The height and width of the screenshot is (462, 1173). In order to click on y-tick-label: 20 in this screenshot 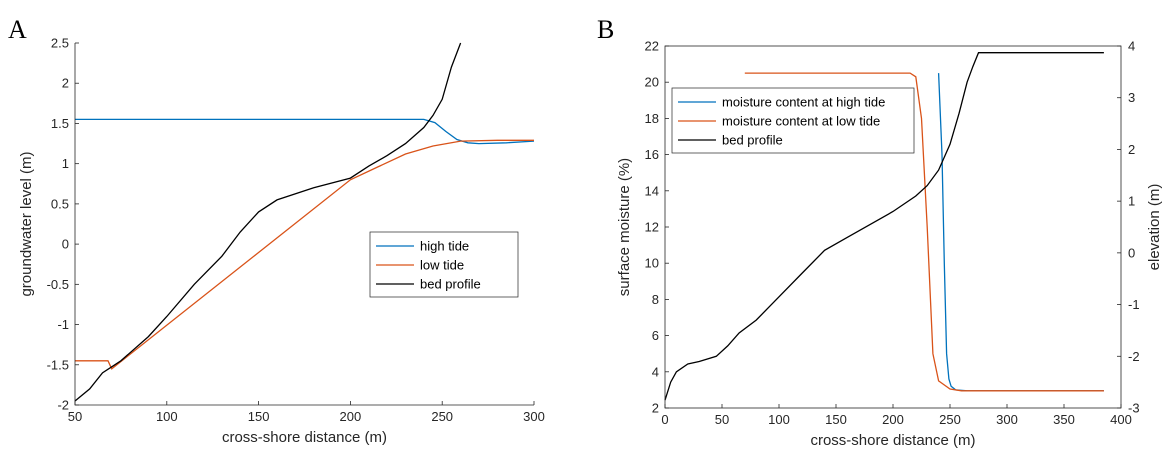, I will do `click(652, 82)`.